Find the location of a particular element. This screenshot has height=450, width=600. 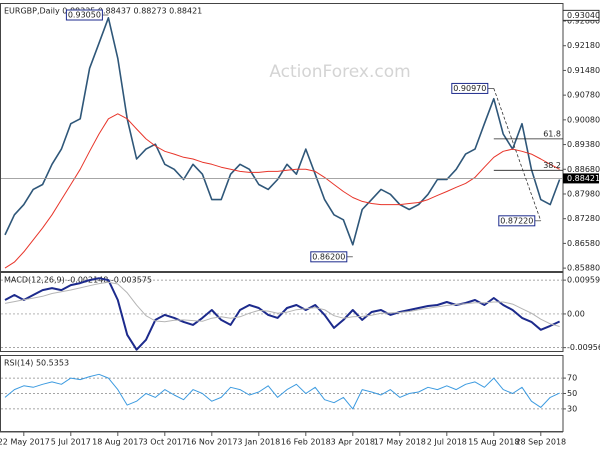

y-tick-label: 0.87980 is located at coordinates (583, 193).